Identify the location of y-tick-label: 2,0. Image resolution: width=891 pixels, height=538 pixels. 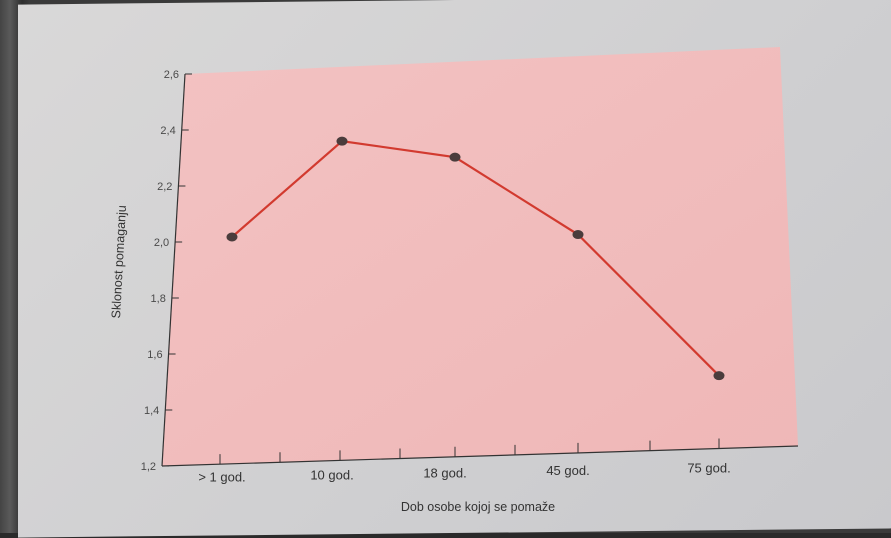
(161, 243).